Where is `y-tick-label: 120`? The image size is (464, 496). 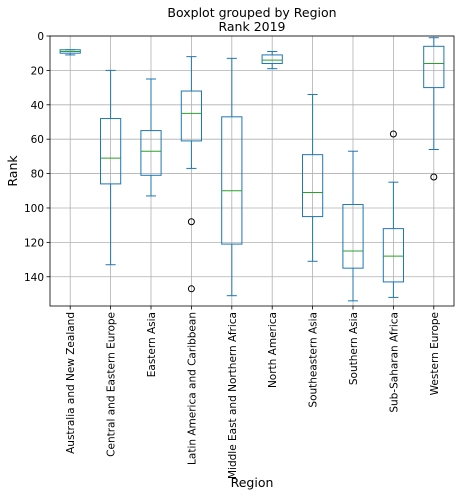
y-tick-label: 120 is located at coordinates (34, 243).